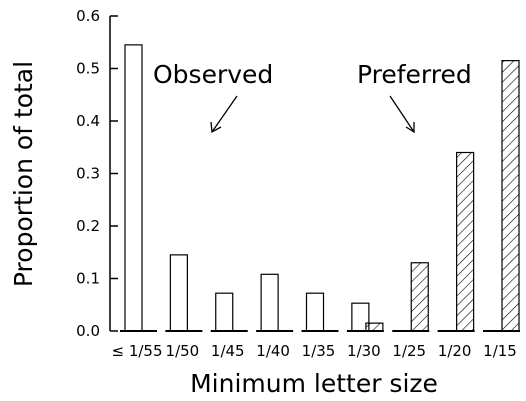 This screenshot has height=401, width=526. I want to click on preferred-arrow-icon, so click(402, 114).